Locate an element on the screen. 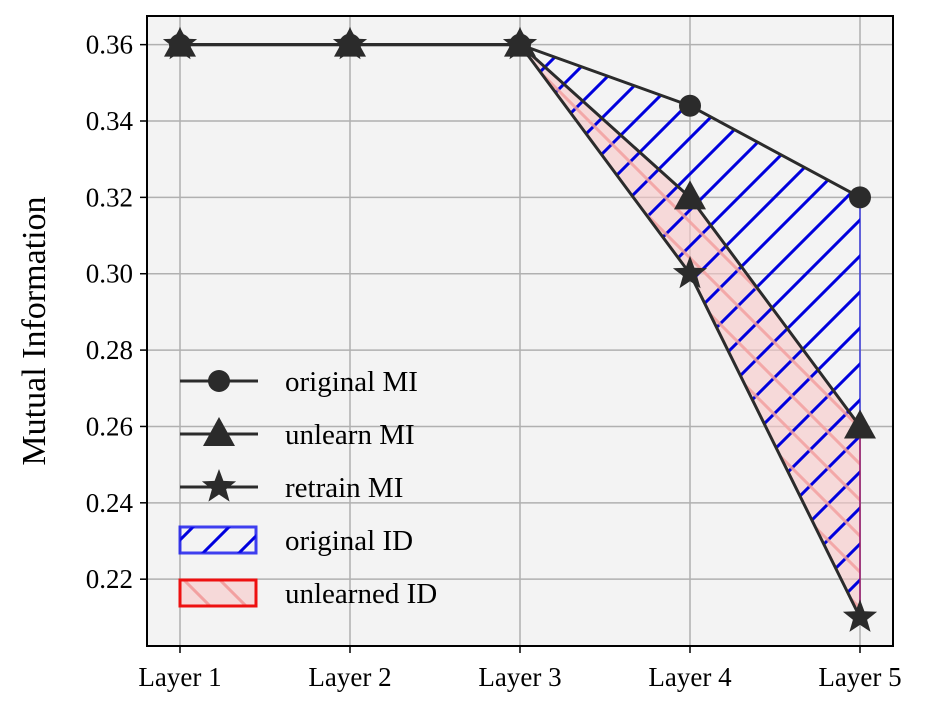 This screenshot has width=933, height=709. y-tick-label: 0.36 is located at coordinates (109, 45).